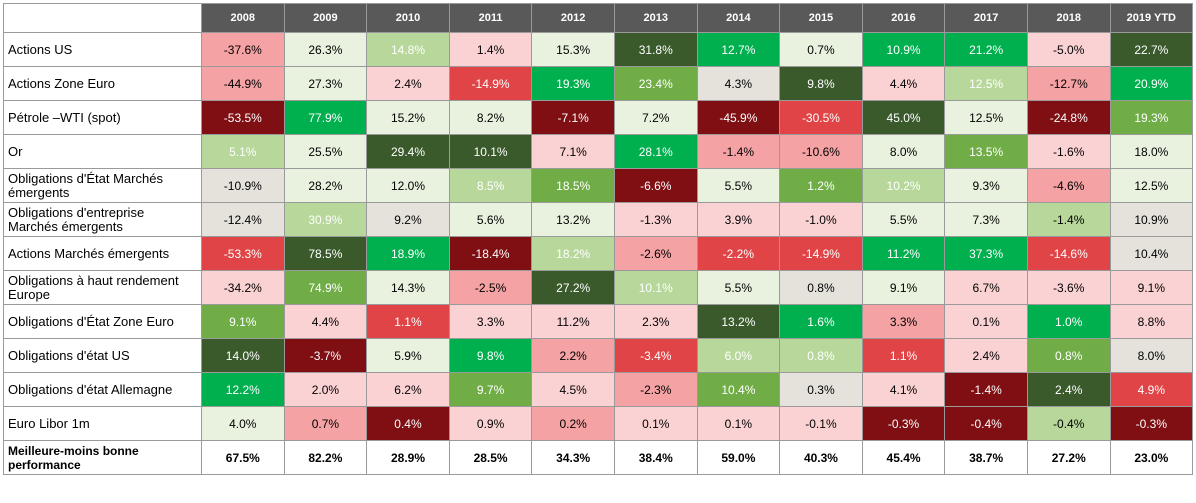 The height and width of the screenshot is (503, 1196). What do you see at coordinates (490, 423) in the screenshot?
I see `value-cell: 0.9%` at bounding box center [490, 423].